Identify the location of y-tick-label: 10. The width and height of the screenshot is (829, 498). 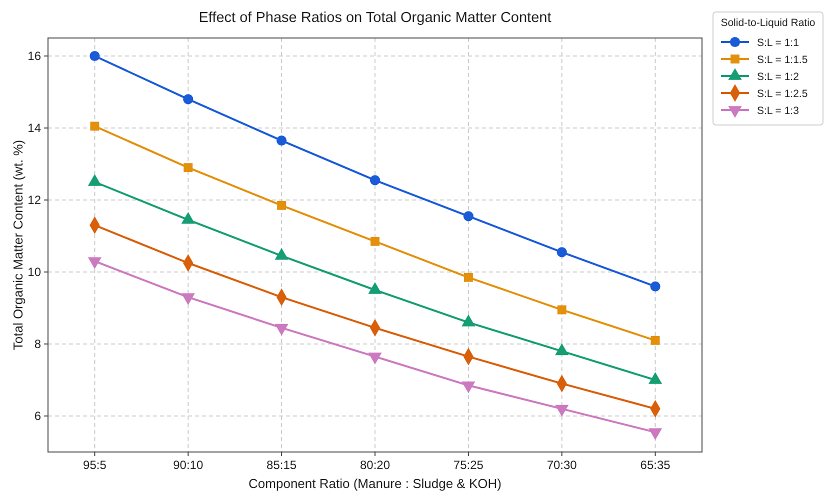
(35, 272).